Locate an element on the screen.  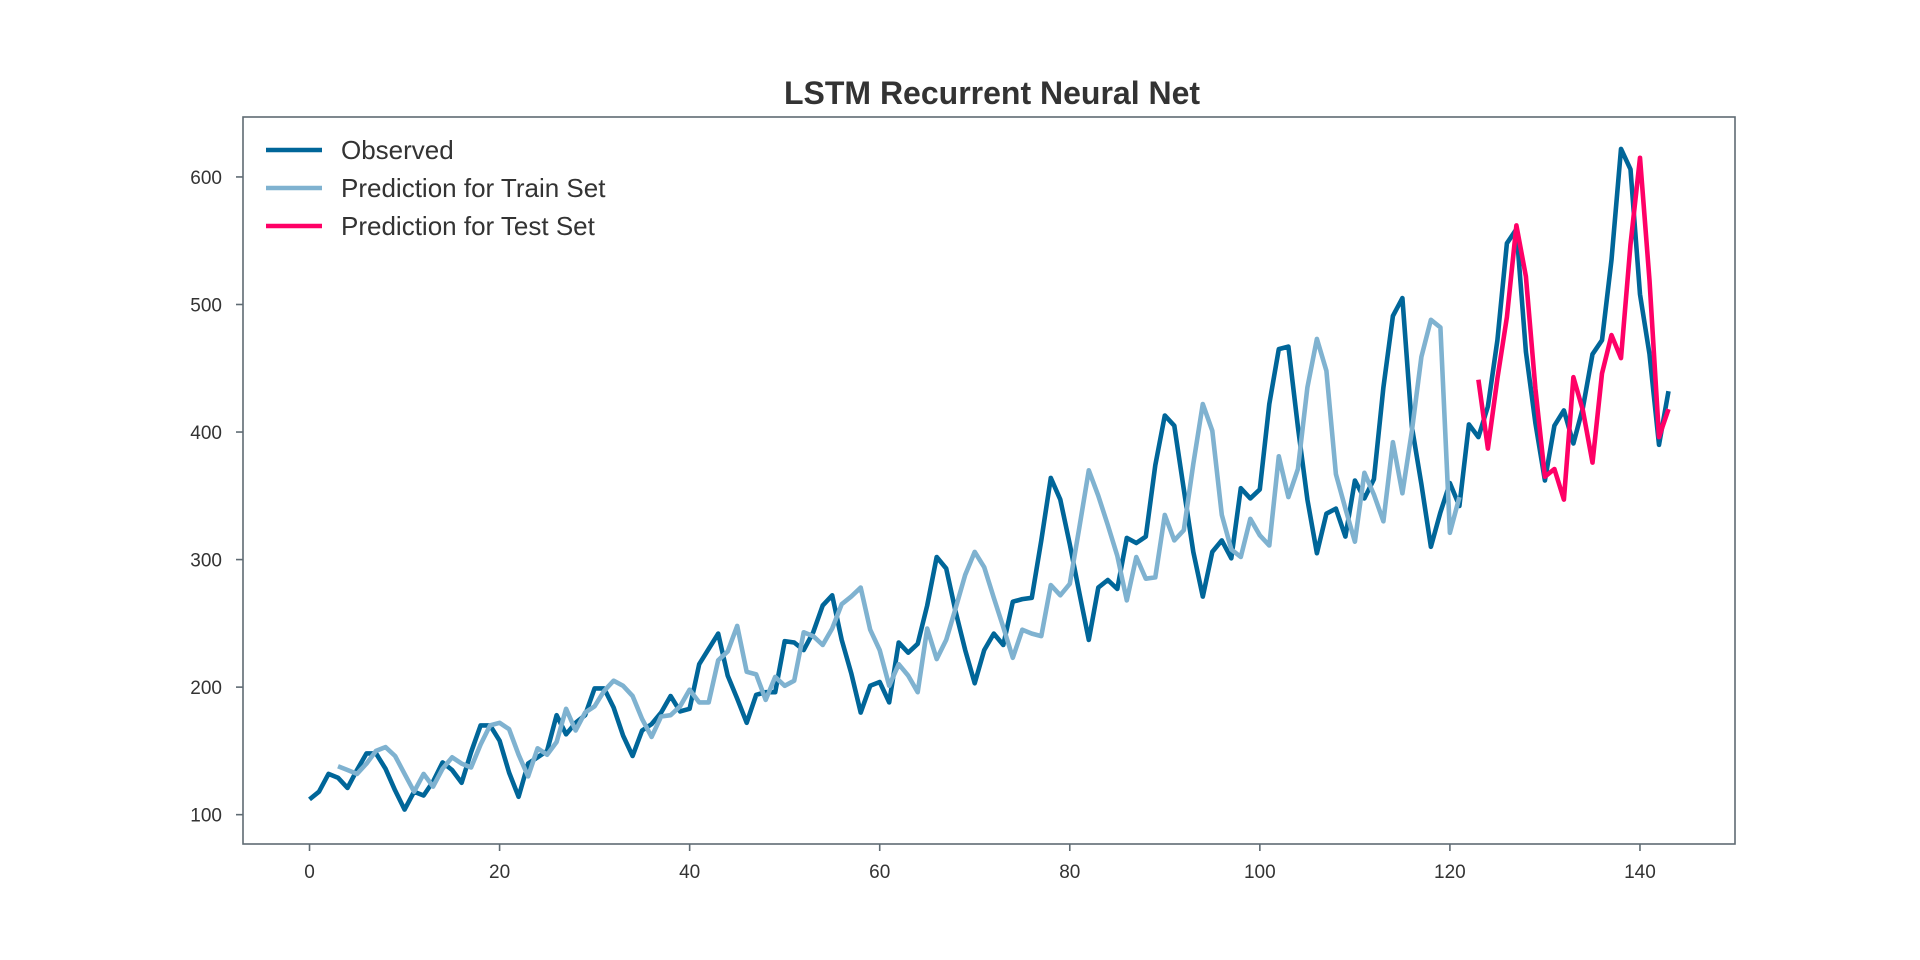
x-tick-label: 40 is located at coordinates (689, 872).